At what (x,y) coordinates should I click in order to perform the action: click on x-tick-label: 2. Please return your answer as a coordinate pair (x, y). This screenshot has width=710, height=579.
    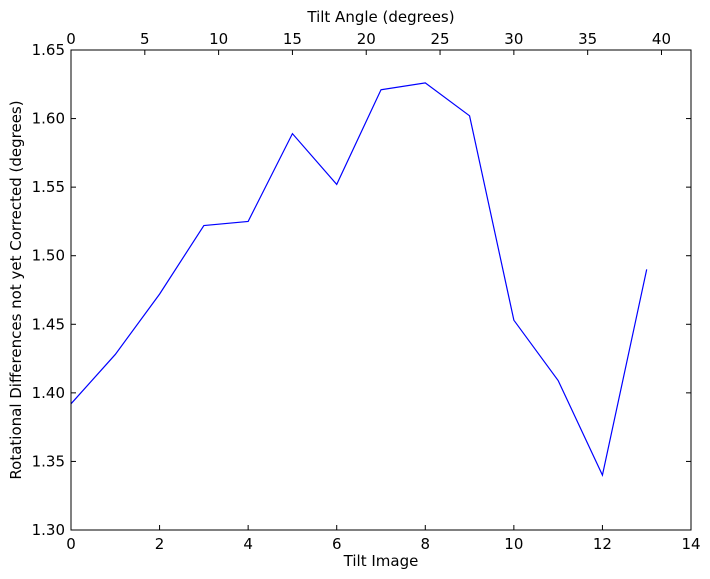
    Looking at the image, I should click on (160, 544).